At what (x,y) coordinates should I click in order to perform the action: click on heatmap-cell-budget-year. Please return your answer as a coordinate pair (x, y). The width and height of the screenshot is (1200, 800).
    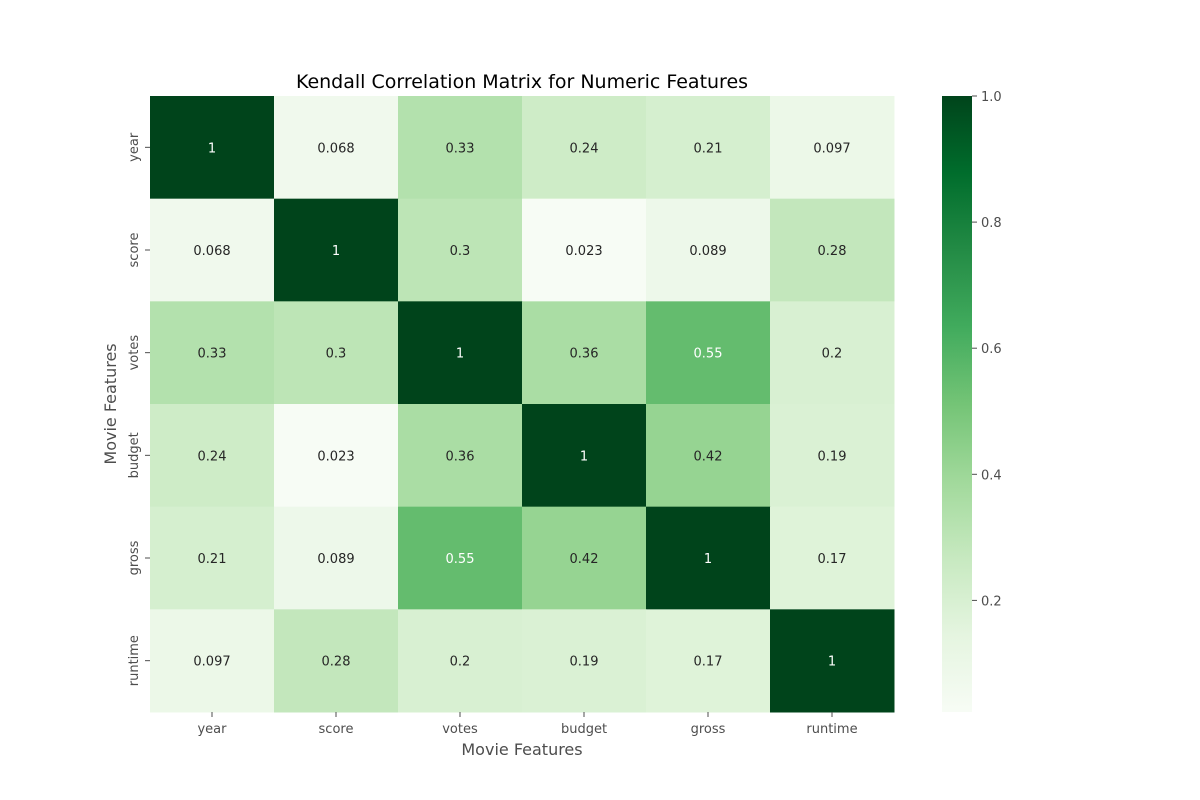
    Looking at the image, I should click on (212, 456).